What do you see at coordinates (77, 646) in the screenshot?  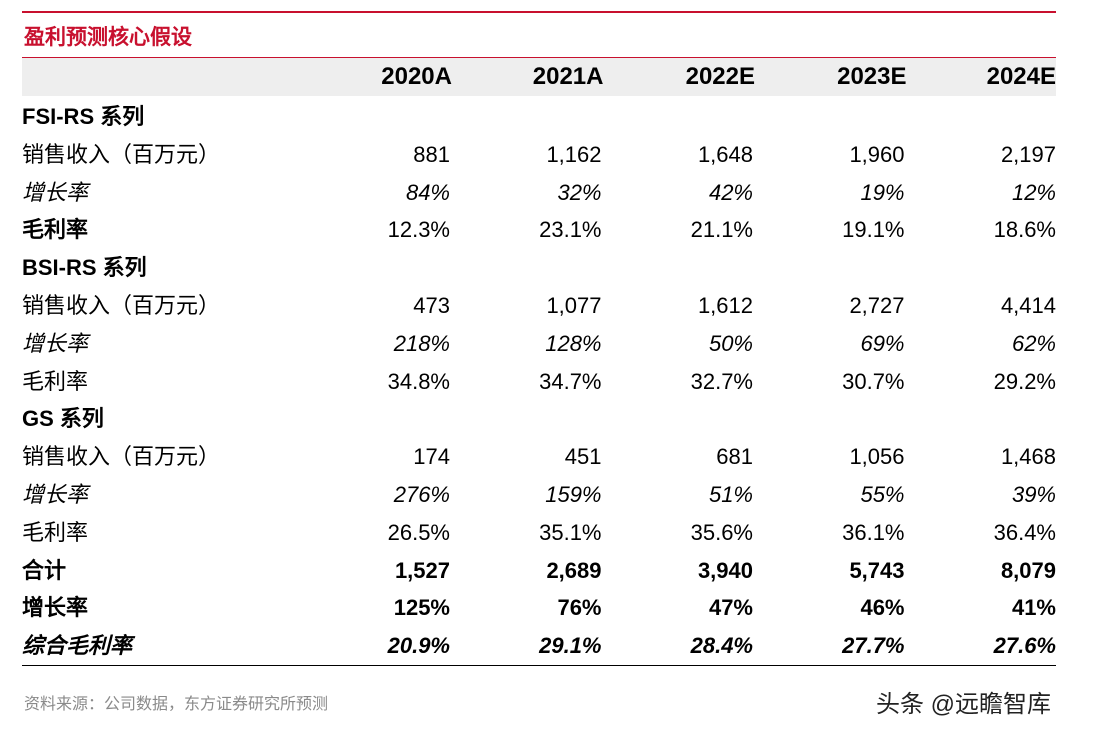 I see `row-label: 综合毛利率` at bounding box center [77, 646].